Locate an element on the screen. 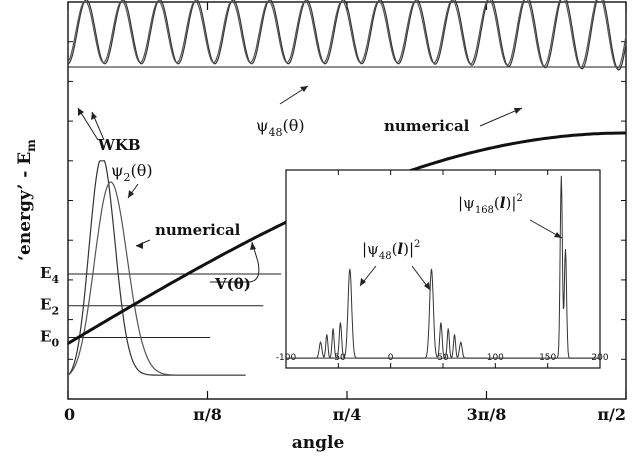 This screenshot has width=640, height=457. energy-level-label: E2 is located at coordinates (49, 307).